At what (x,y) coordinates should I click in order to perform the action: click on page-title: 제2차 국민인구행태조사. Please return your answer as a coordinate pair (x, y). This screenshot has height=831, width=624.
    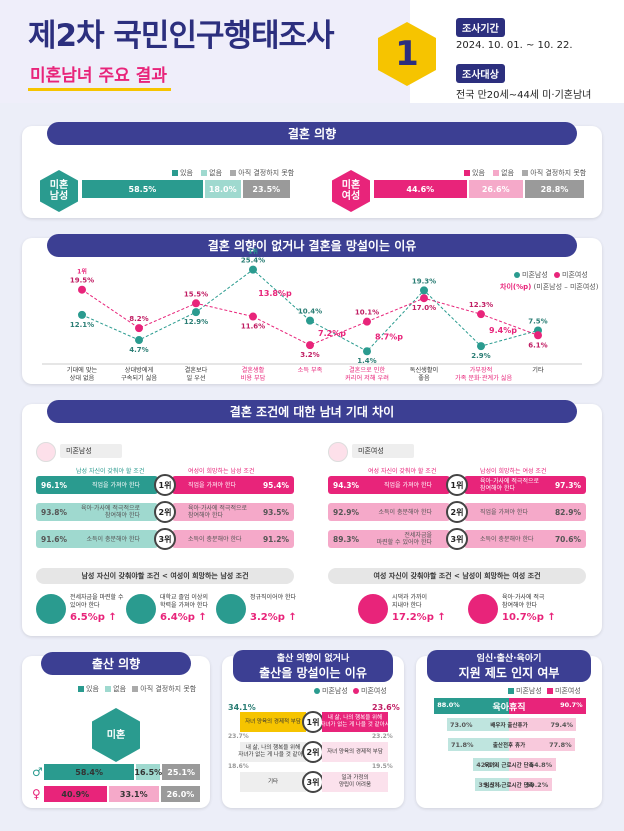
    Looking at the image, I should click on (181, 36).